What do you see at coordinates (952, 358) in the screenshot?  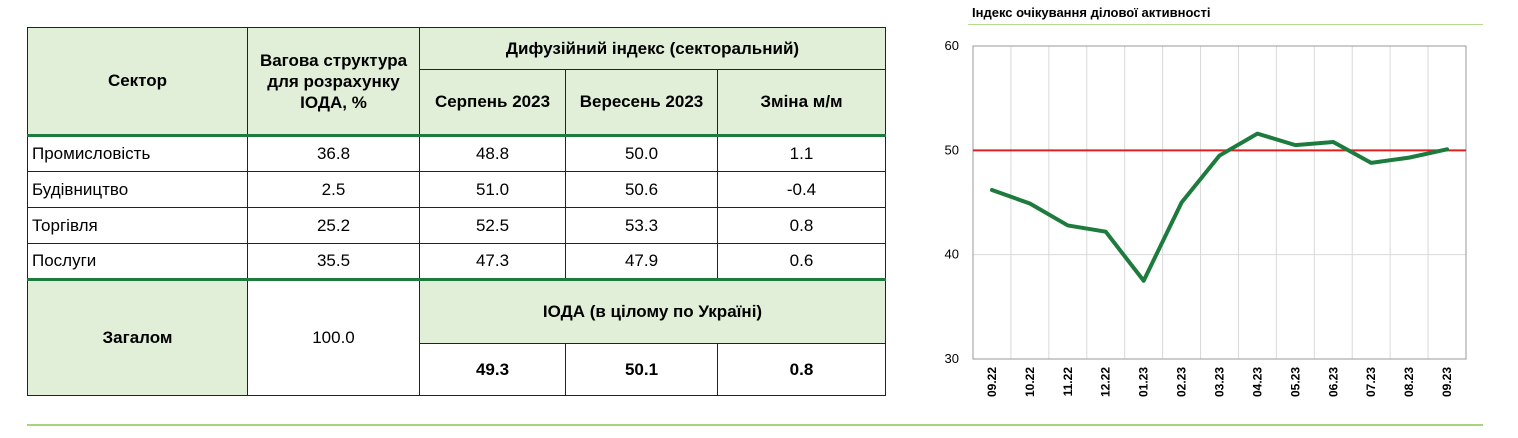 I see `y-tick-label: 30` at bounding box center [952, 358].